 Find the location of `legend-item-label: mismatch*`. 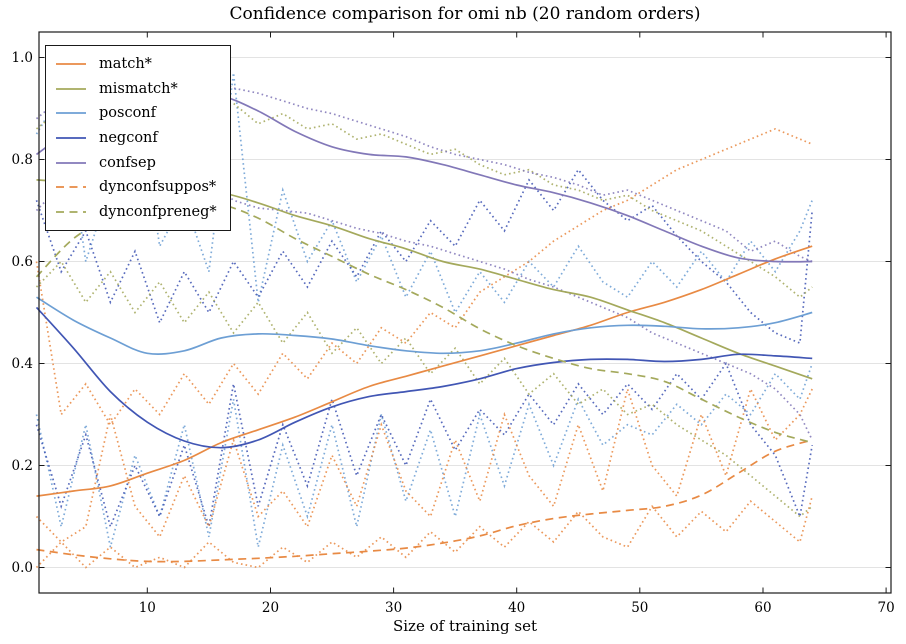

legend-item-label: mismatch* is located at coordinates (138, 88).